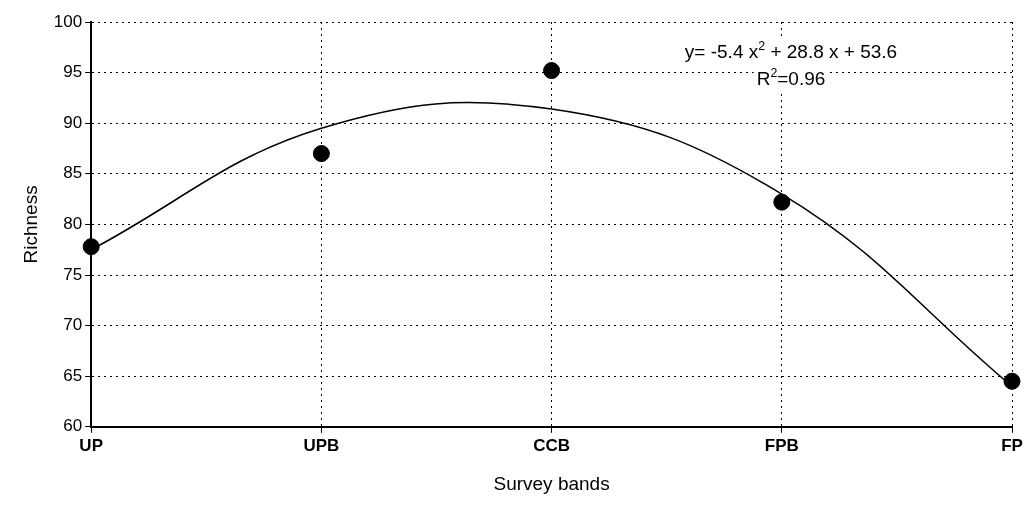 This screenshot has width=1026, height=508. Describe the element at coordinates (73, 224) in the screenshot. I see `y-tick-label: 80` at that location.